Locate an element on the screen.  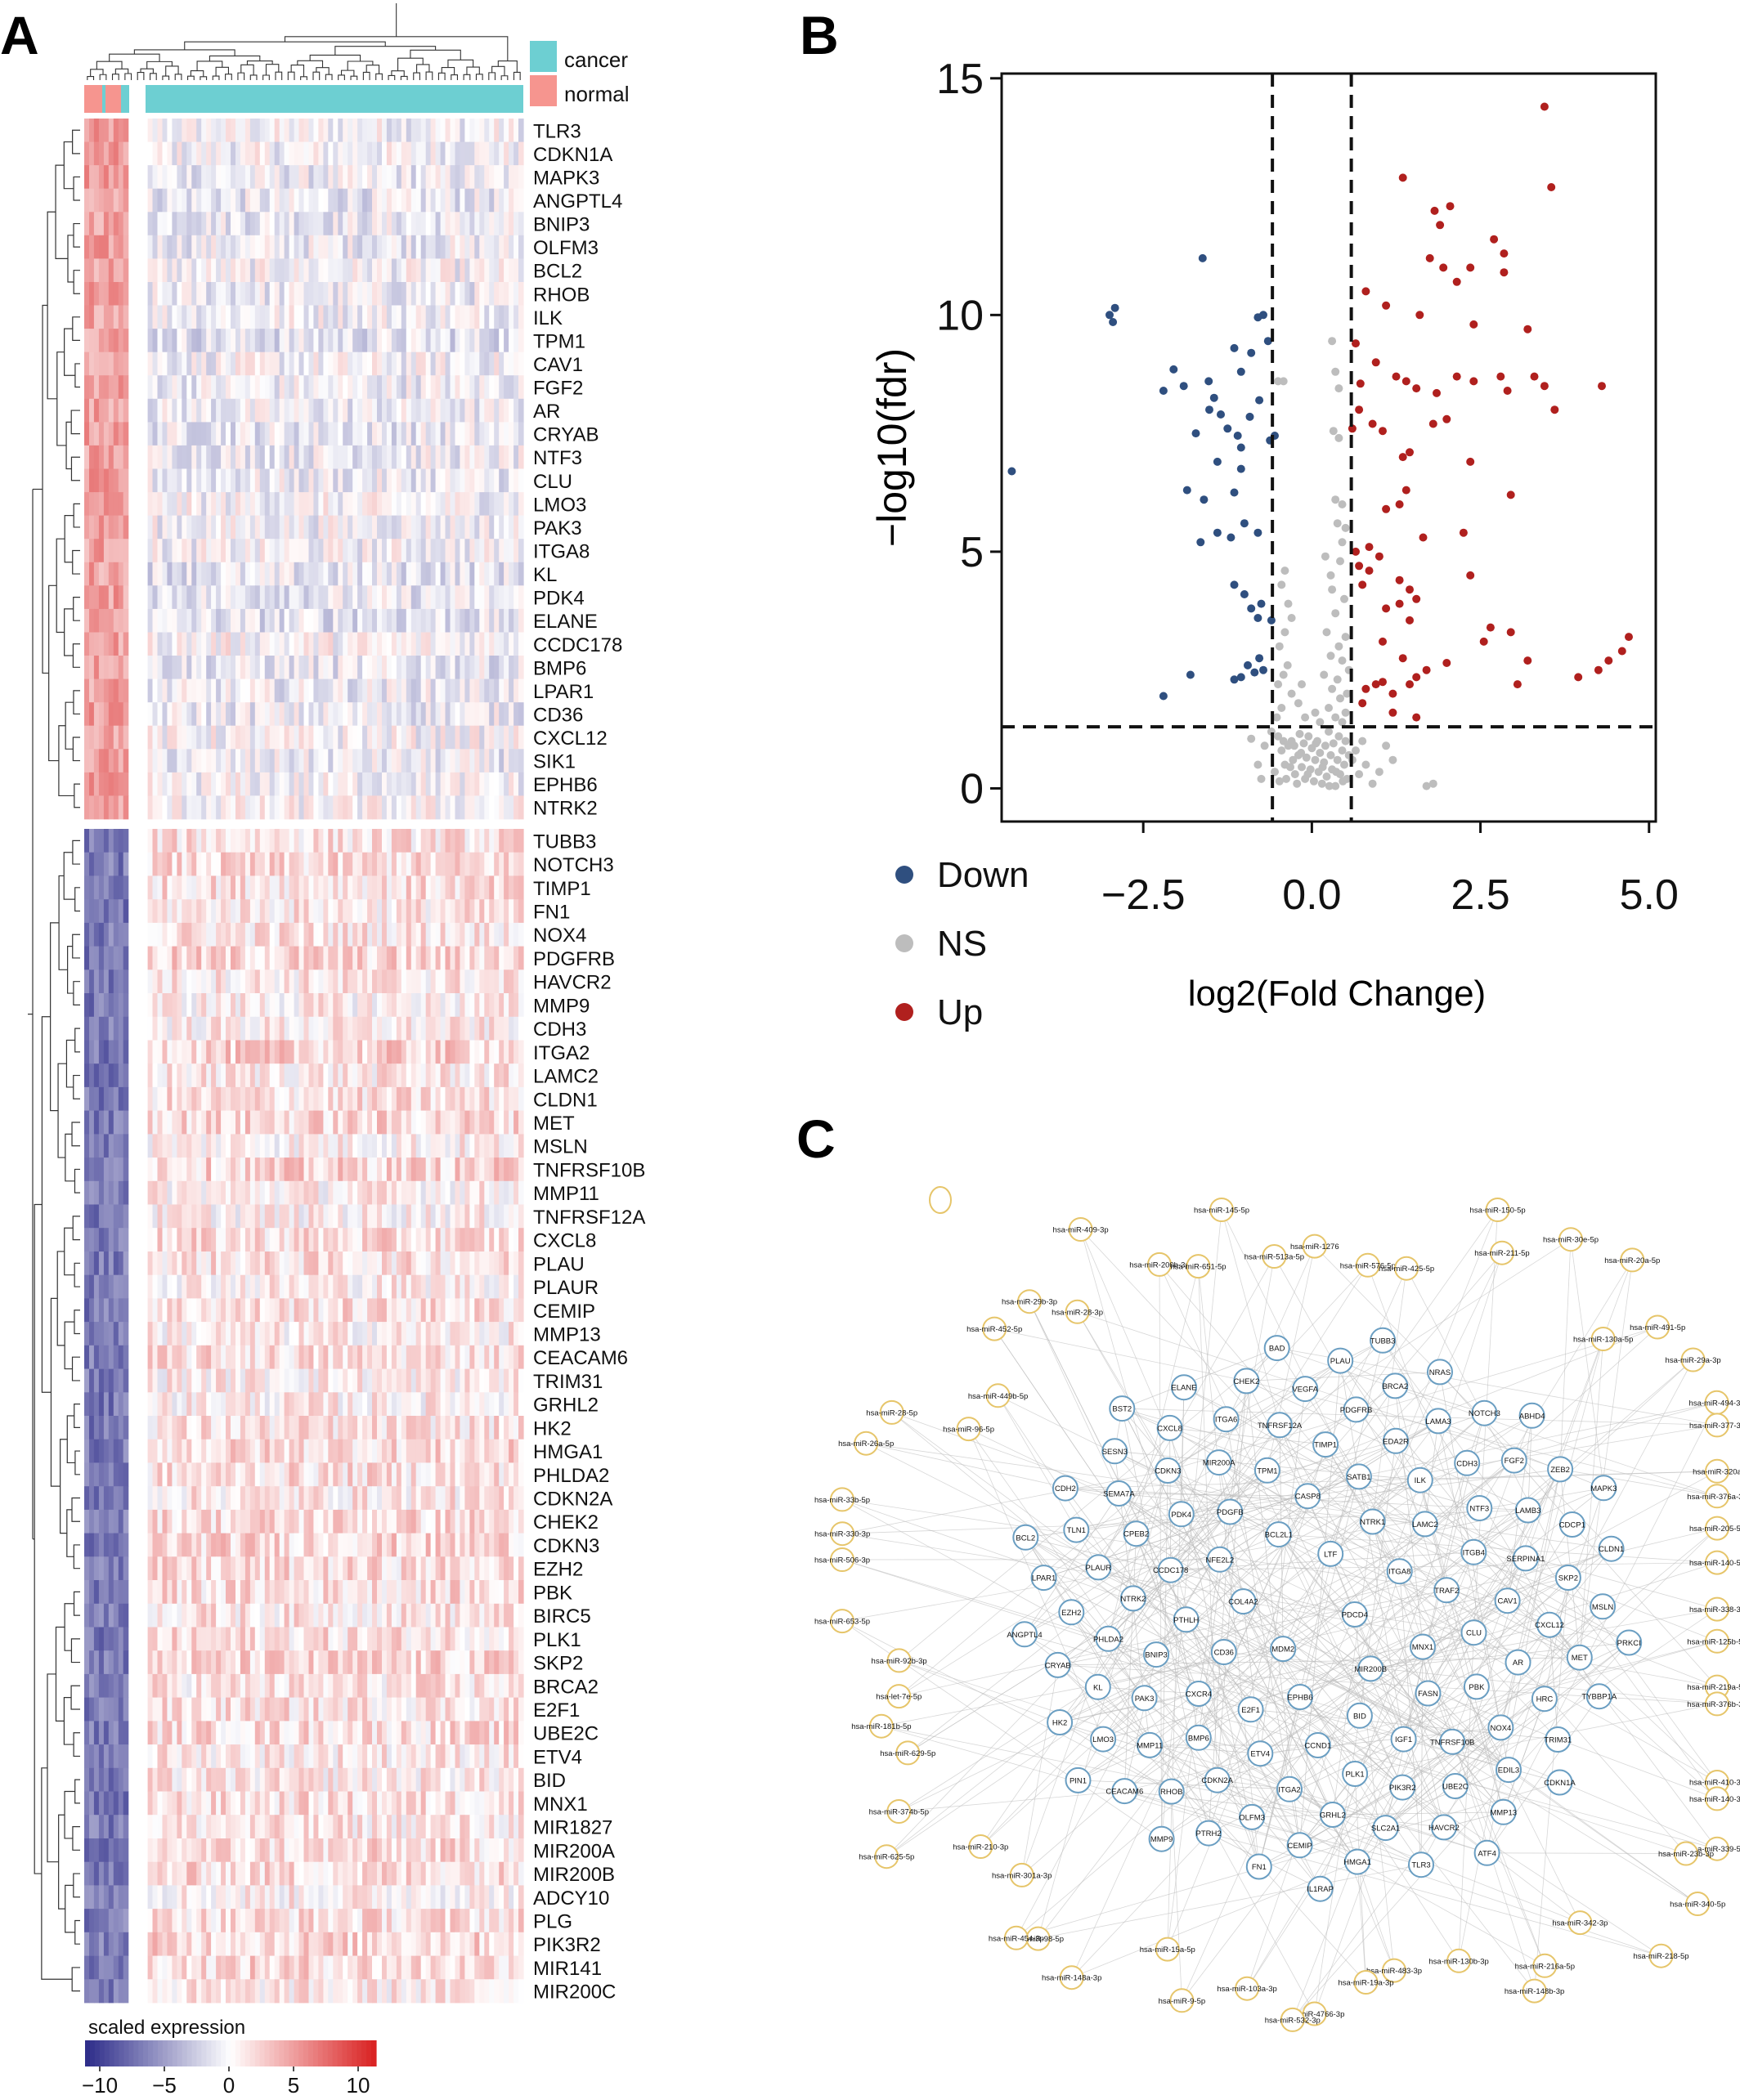
annotation-cancer is located at coordinates (103, 99).